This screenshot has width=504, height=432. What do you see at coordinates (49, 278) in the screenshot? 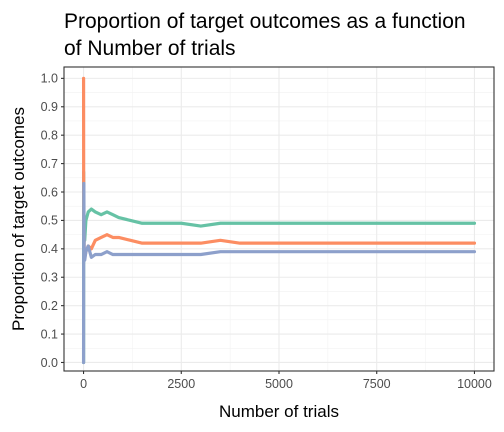
I see `y-tick-label: 0.3` at bounding box center [49, 278].